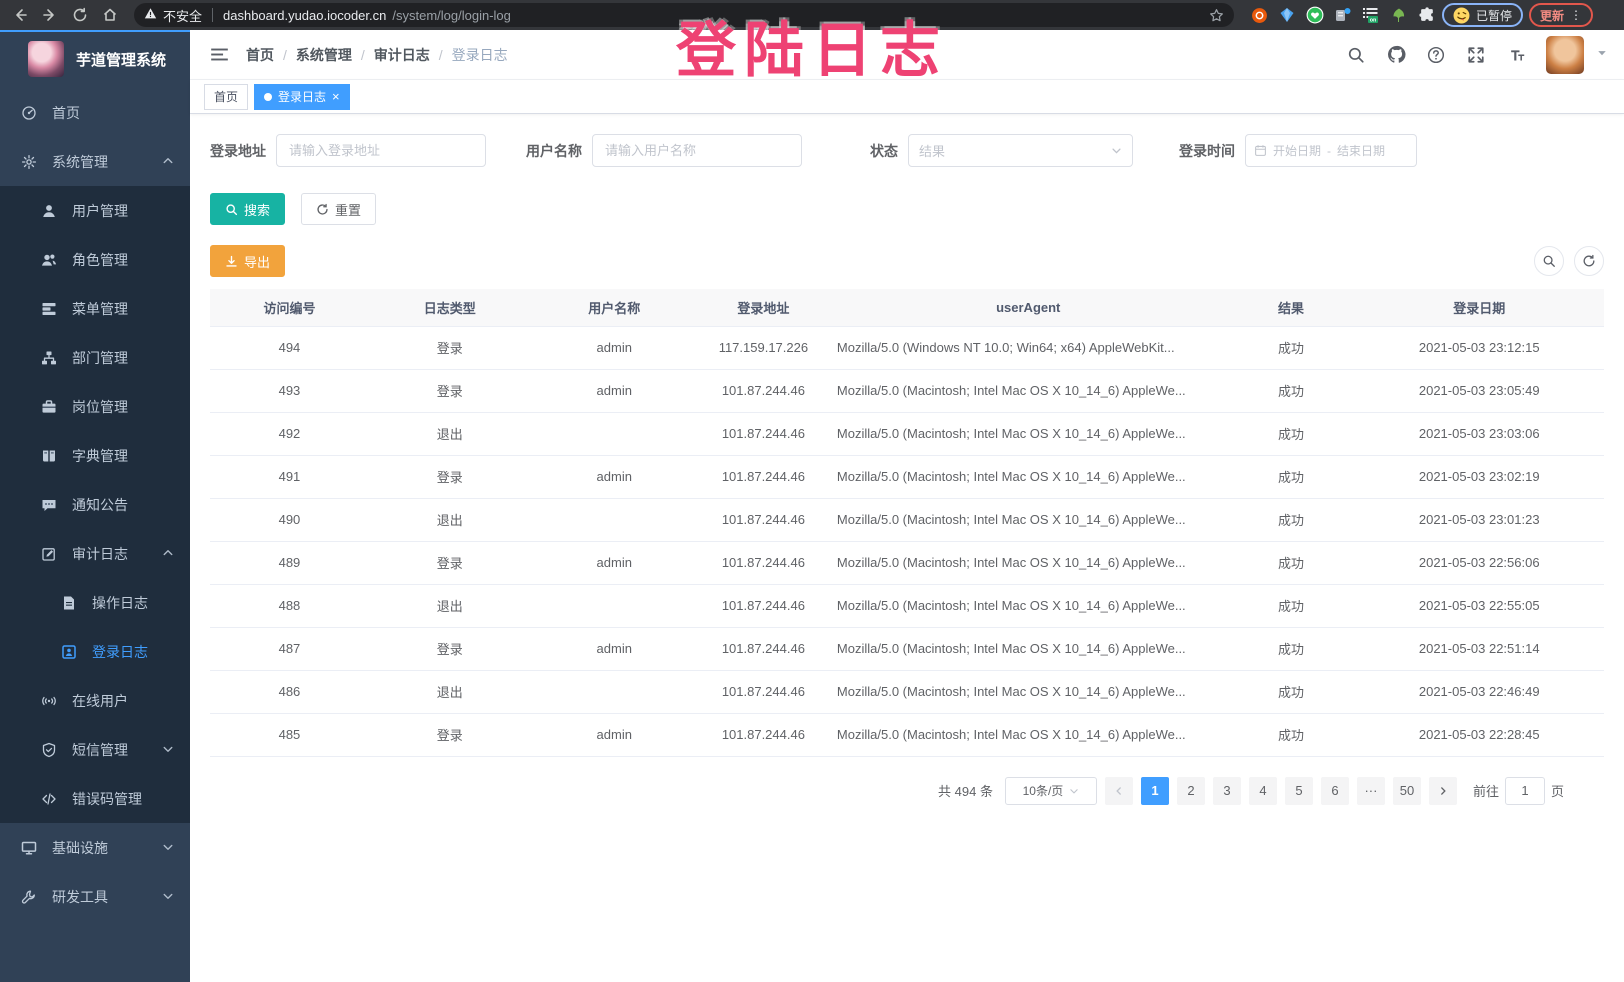  What do you see at coordinates (95, 896) in the screenshot?
I see `sidebar-item-dev-tool: 研发工具` at bounding box center [95, 896].